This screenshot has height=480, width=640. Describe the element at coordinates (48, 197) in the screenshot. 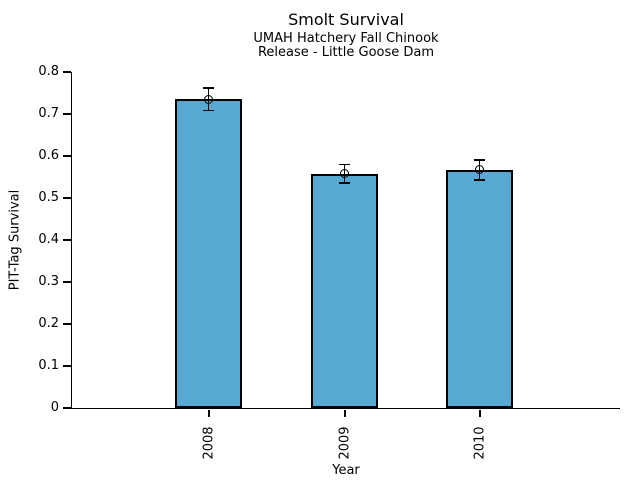

I see `y-tick-label: 0.5` at that location.